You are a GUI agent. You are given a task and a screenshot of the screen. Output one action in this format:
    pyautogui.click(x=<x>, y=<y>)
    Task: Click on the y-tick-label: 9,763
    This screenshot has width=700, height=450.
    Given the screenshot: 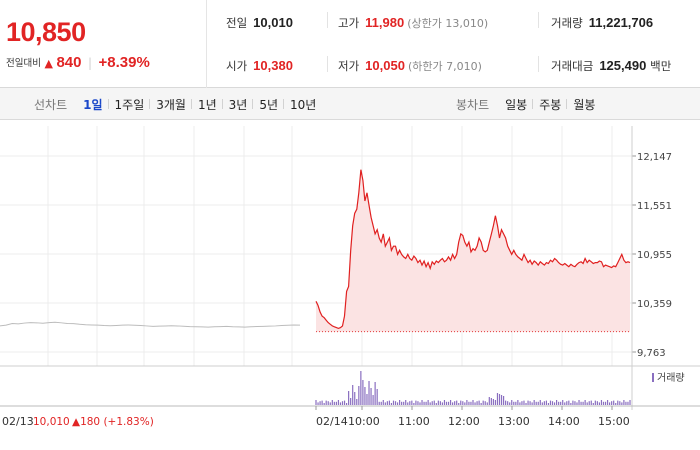 What is the action you would take?
    pyautogui.click(x=651, y=353)
    